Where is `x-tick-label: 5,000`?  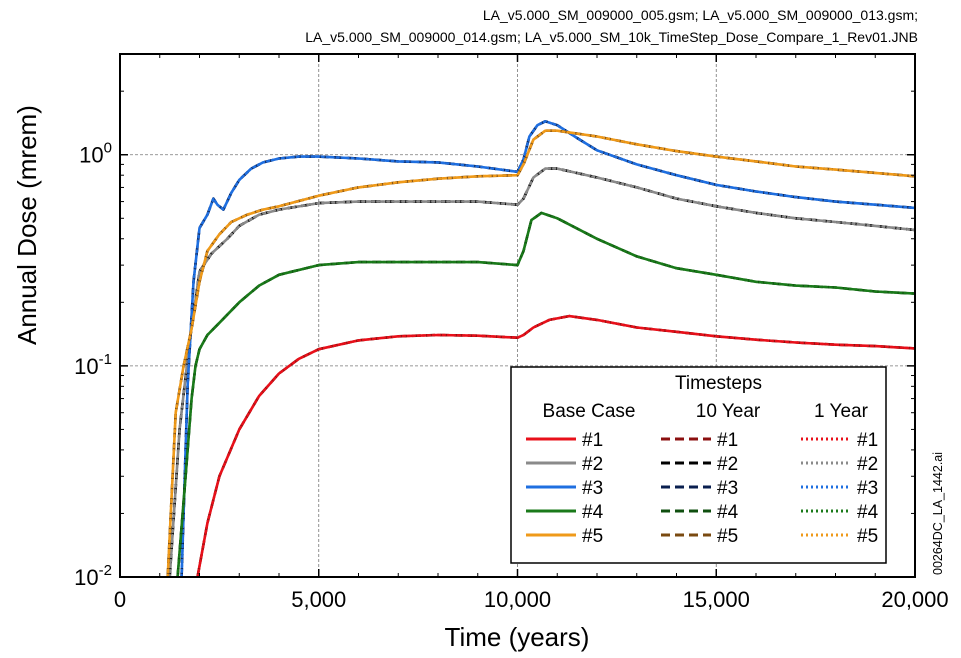
x-tick-label: 5,000 is located at coordinates (318, 599).